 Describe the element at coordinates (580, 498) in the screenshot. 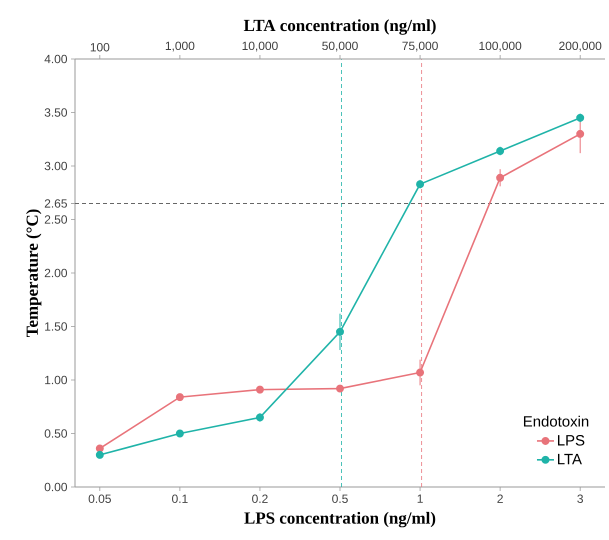

I see `x-tick-label: 3` at that location.